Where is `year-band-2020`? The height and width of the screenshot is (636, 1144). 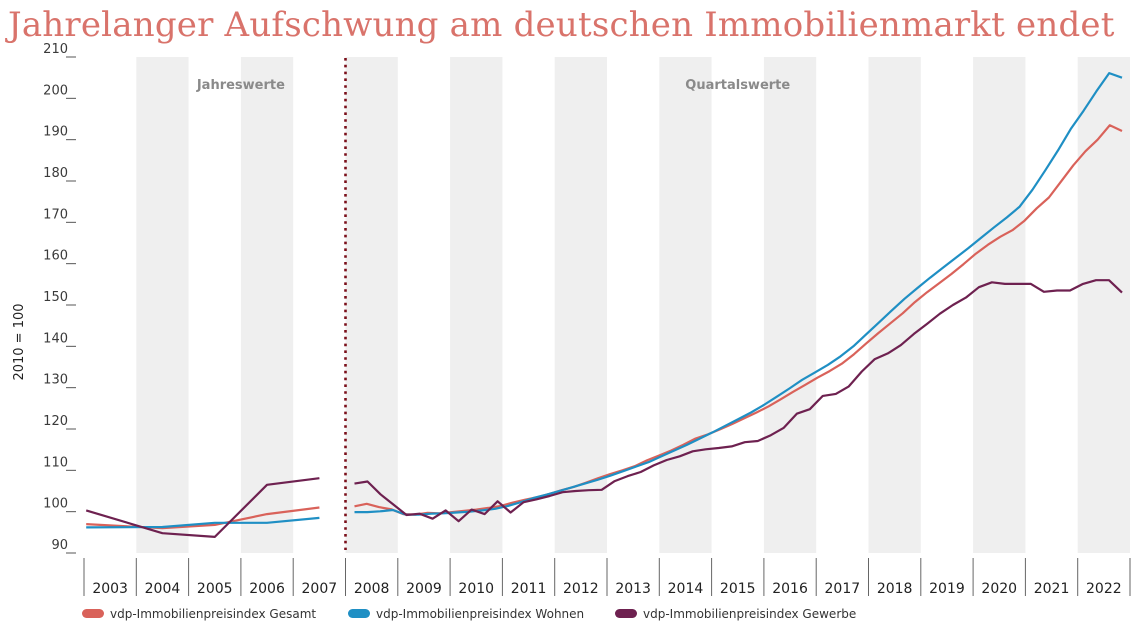 year-band-2020 is located at coordinates (999, 305).